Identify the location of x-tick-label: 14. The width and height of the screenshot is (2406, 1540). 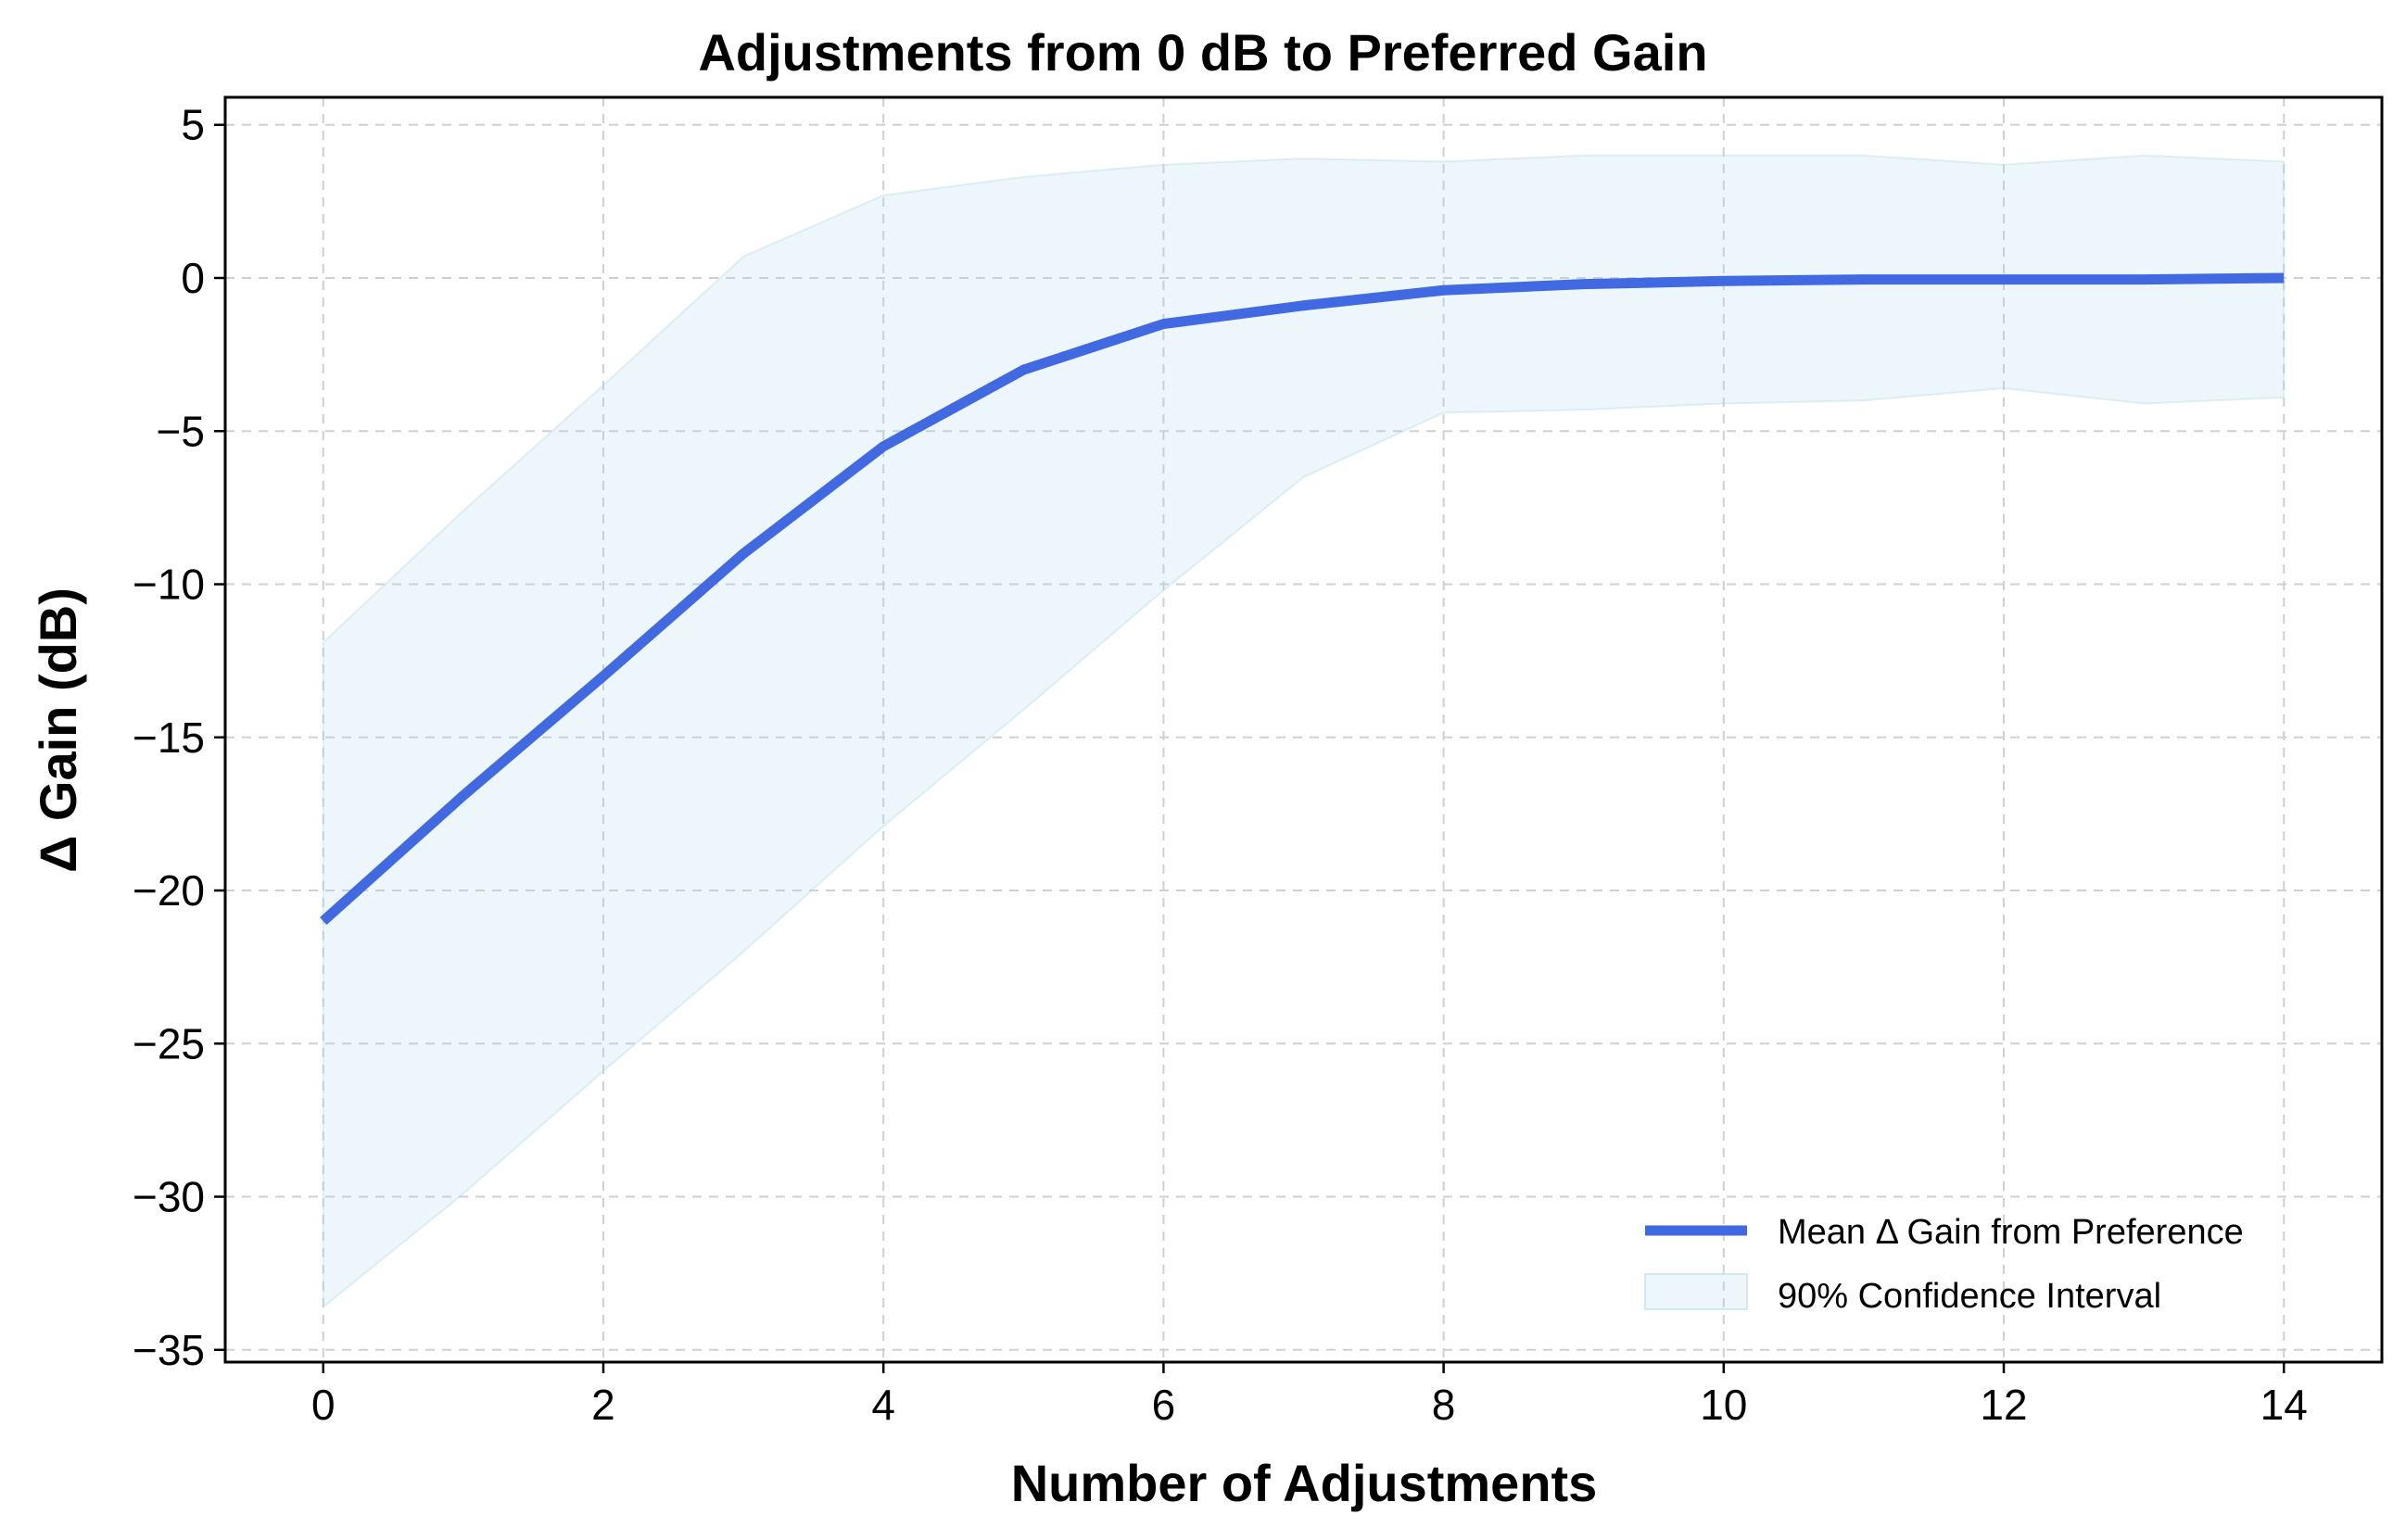
(2284, 1405).